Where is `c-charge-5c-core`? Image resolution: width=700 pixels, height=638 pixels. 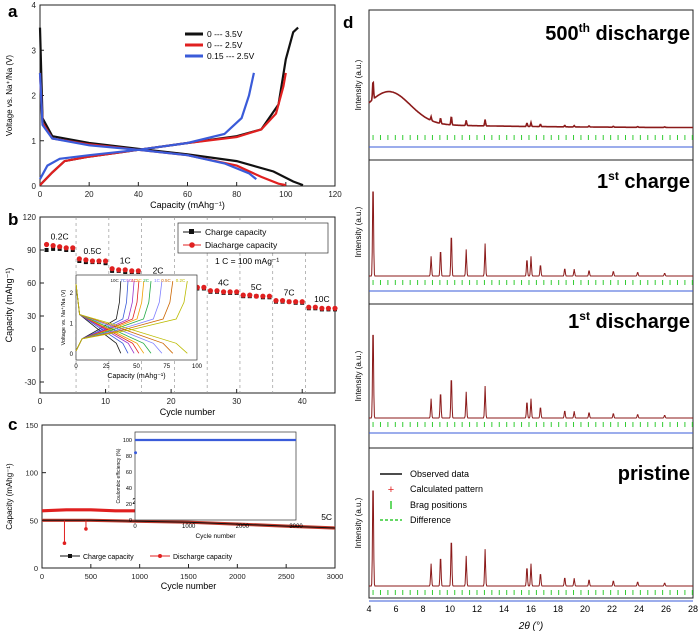 c-charge-5c-core is located at coordinates (189, 524).